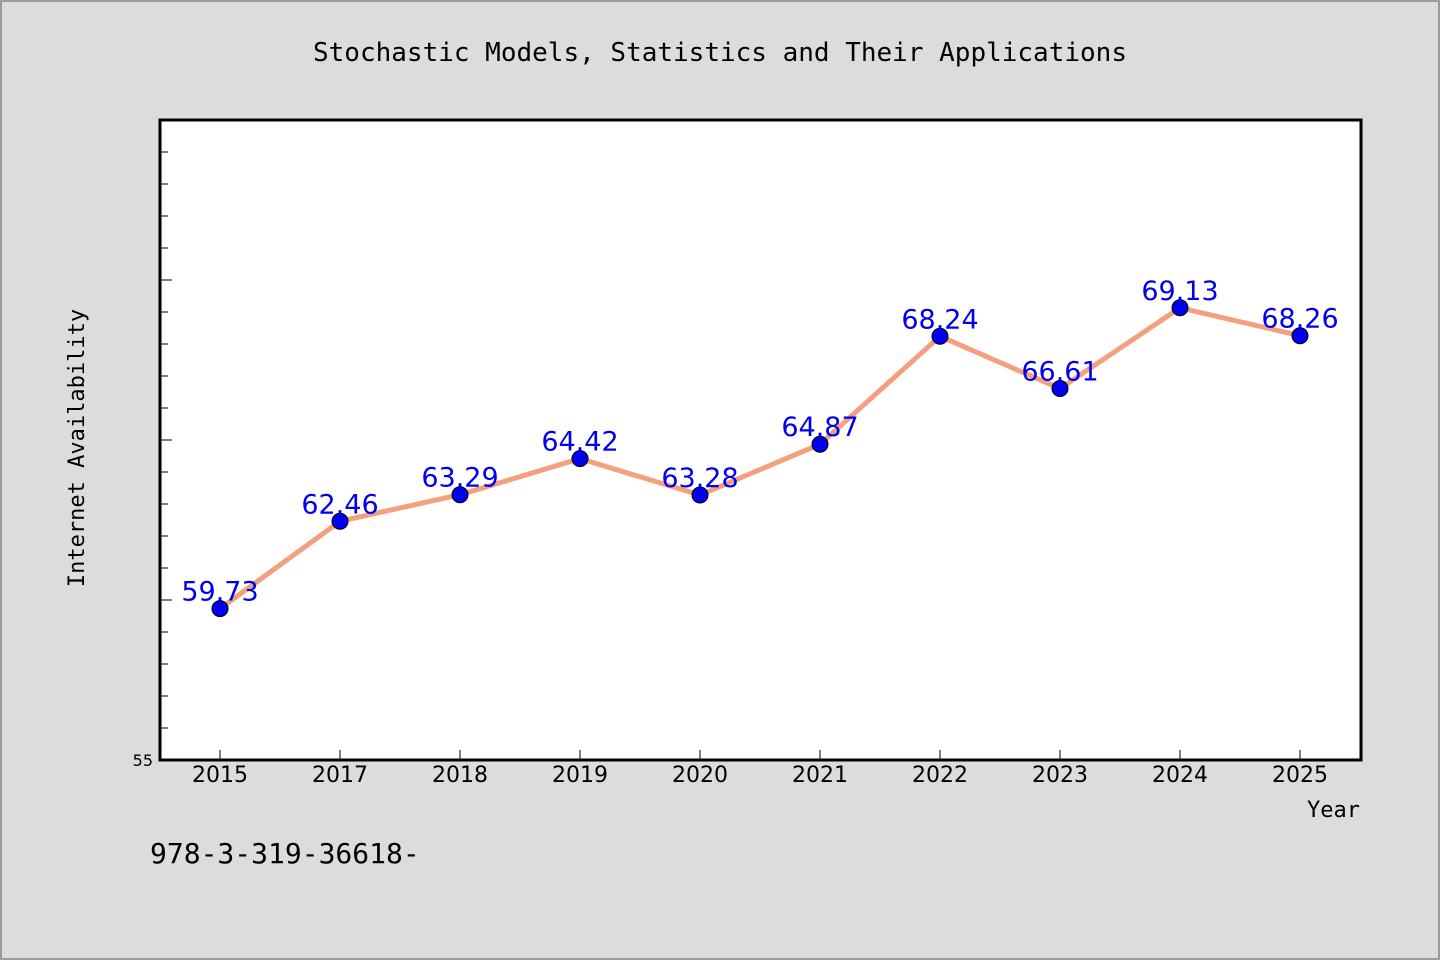 This screenshot has height=960, width=1440. Describe the element at coordinates (1179, 291) in the screenshot. I see `data-label: 69.13` at that location.